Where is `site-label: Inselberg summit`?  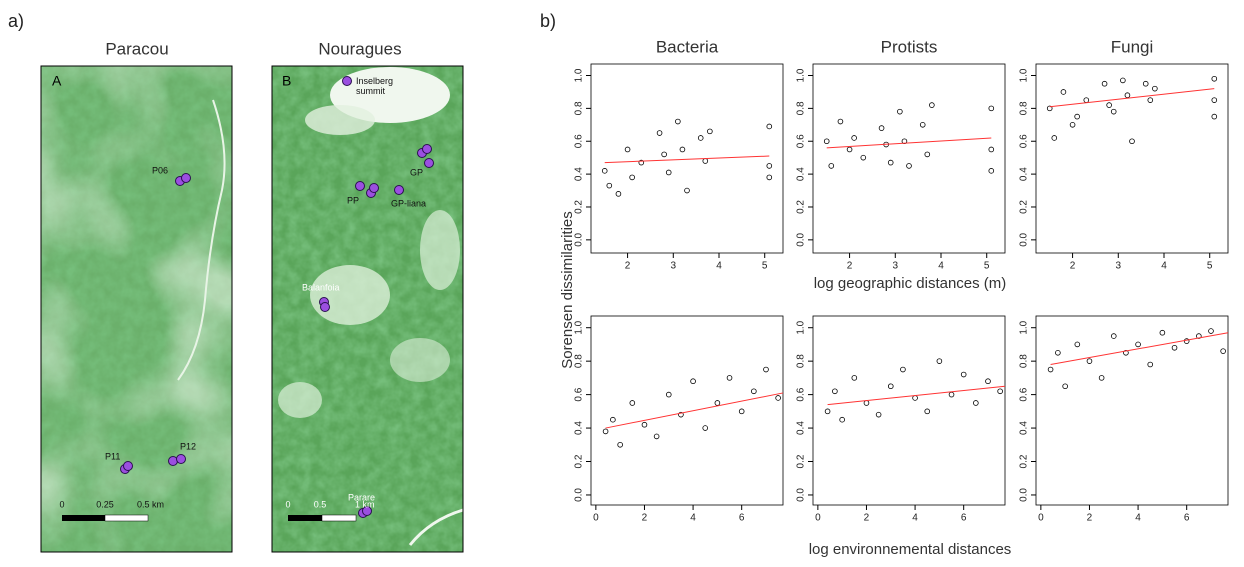
site-label: Inselberg summit is located at coordinates (375, 86).